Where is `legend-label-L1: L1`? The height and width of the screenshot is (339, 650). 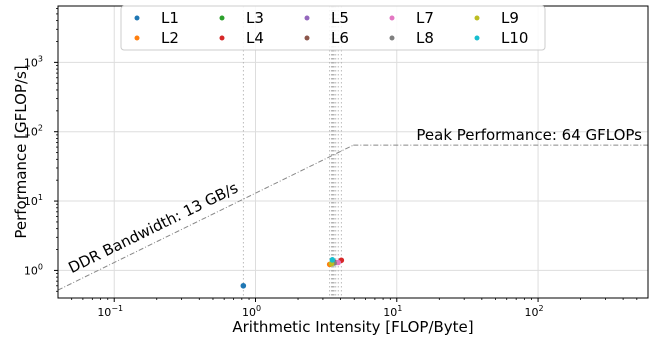
legend-label-L1: L1 is located at coordinates (170, 18).